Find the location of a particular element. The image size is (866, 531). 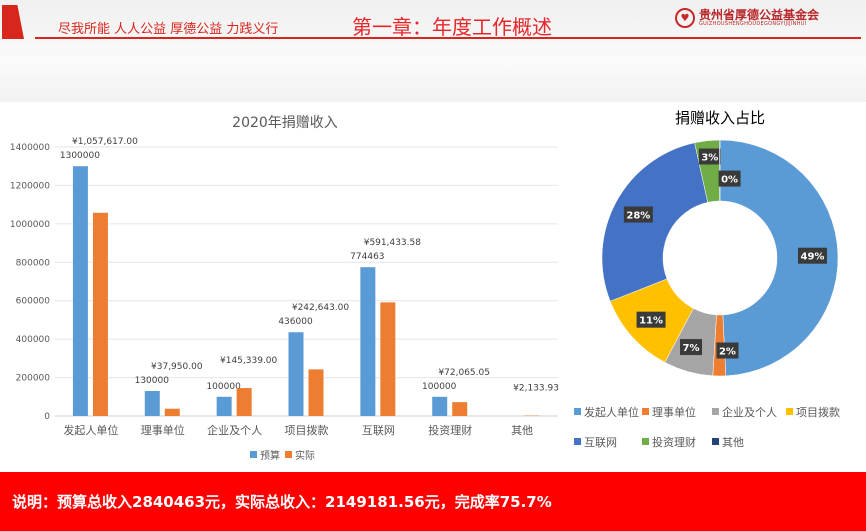

data-label: 0% is located at coordinates (729, 180).